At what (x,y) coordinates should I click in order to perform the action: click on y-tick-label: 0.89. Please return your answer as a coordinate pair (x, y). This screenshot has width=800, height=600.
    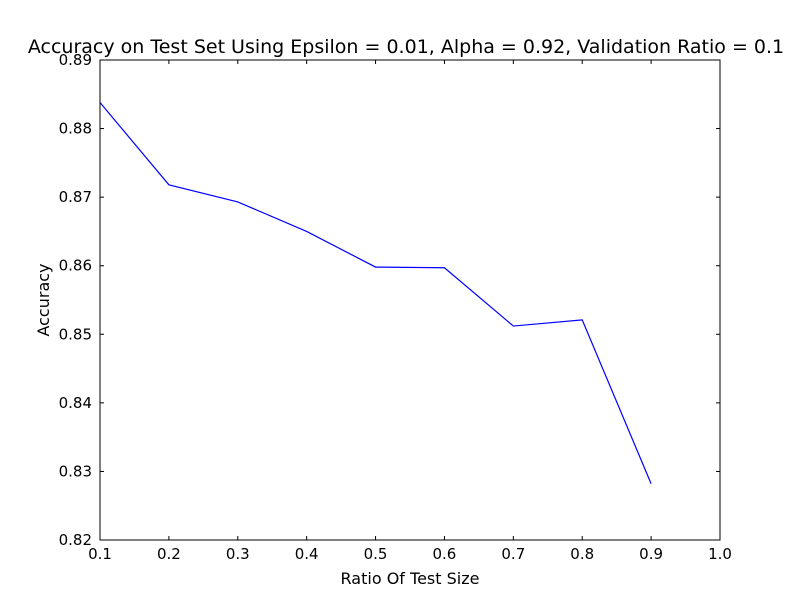
    Looking at the image, I should click on (75, 60).